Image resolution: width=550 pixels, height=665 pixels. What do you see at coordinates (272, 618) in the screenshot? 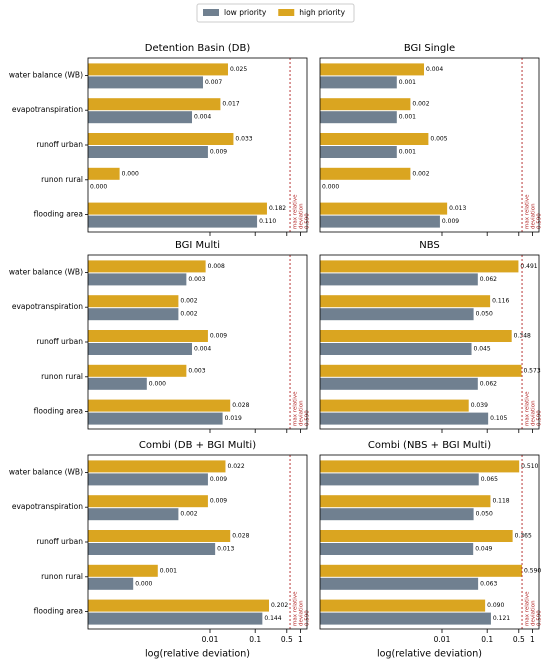
I see `value-label: 0.144` at bounding box center [272, 618].